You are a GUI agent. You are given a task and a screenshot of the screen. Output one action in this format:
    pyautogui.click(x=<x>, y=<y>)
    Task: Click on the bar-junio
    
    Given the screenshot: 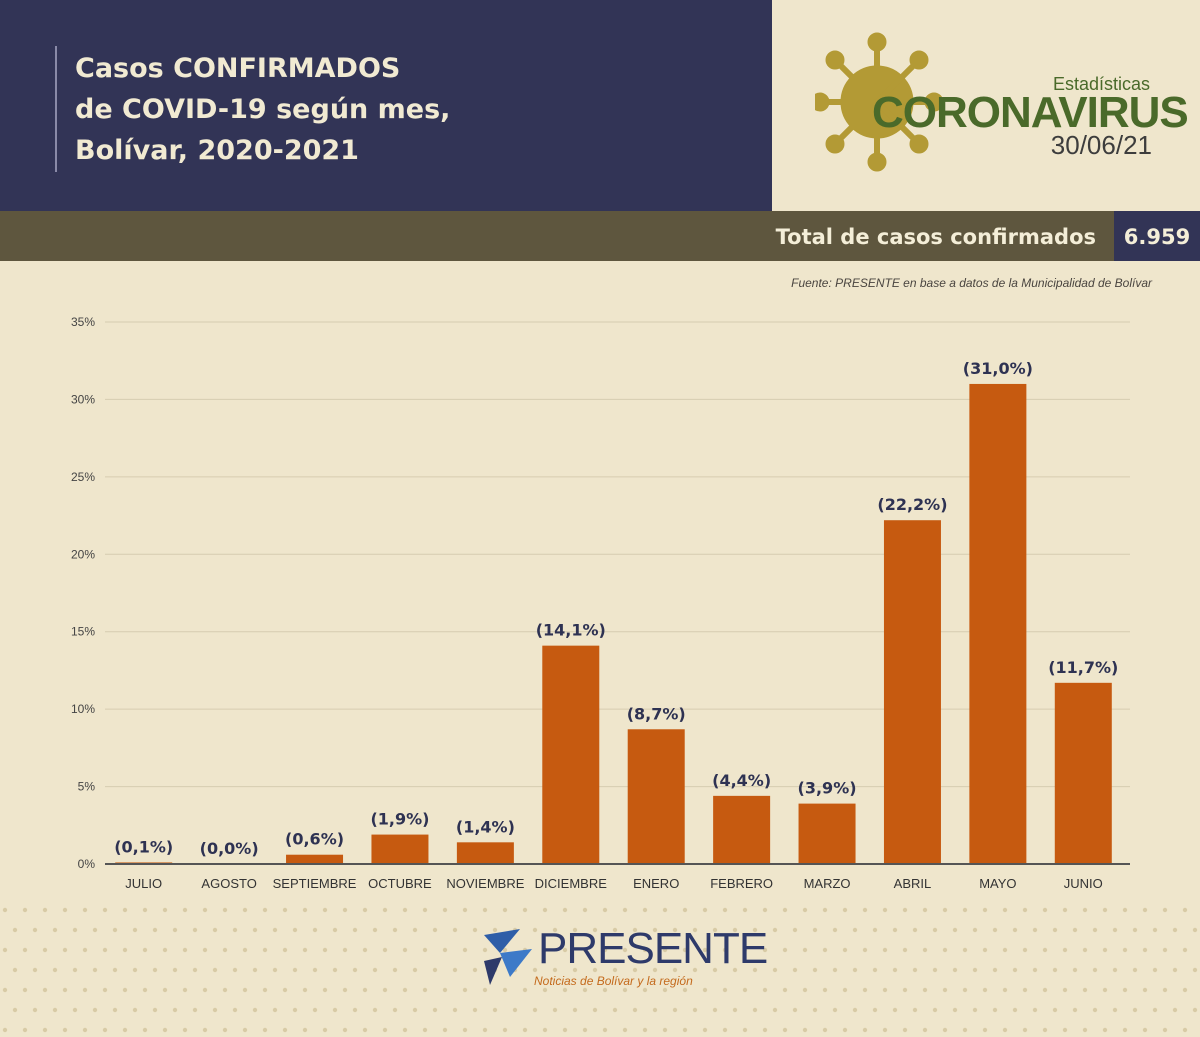 What is the action you would take?
    pyautogui.click(x=1083, y=773)
    